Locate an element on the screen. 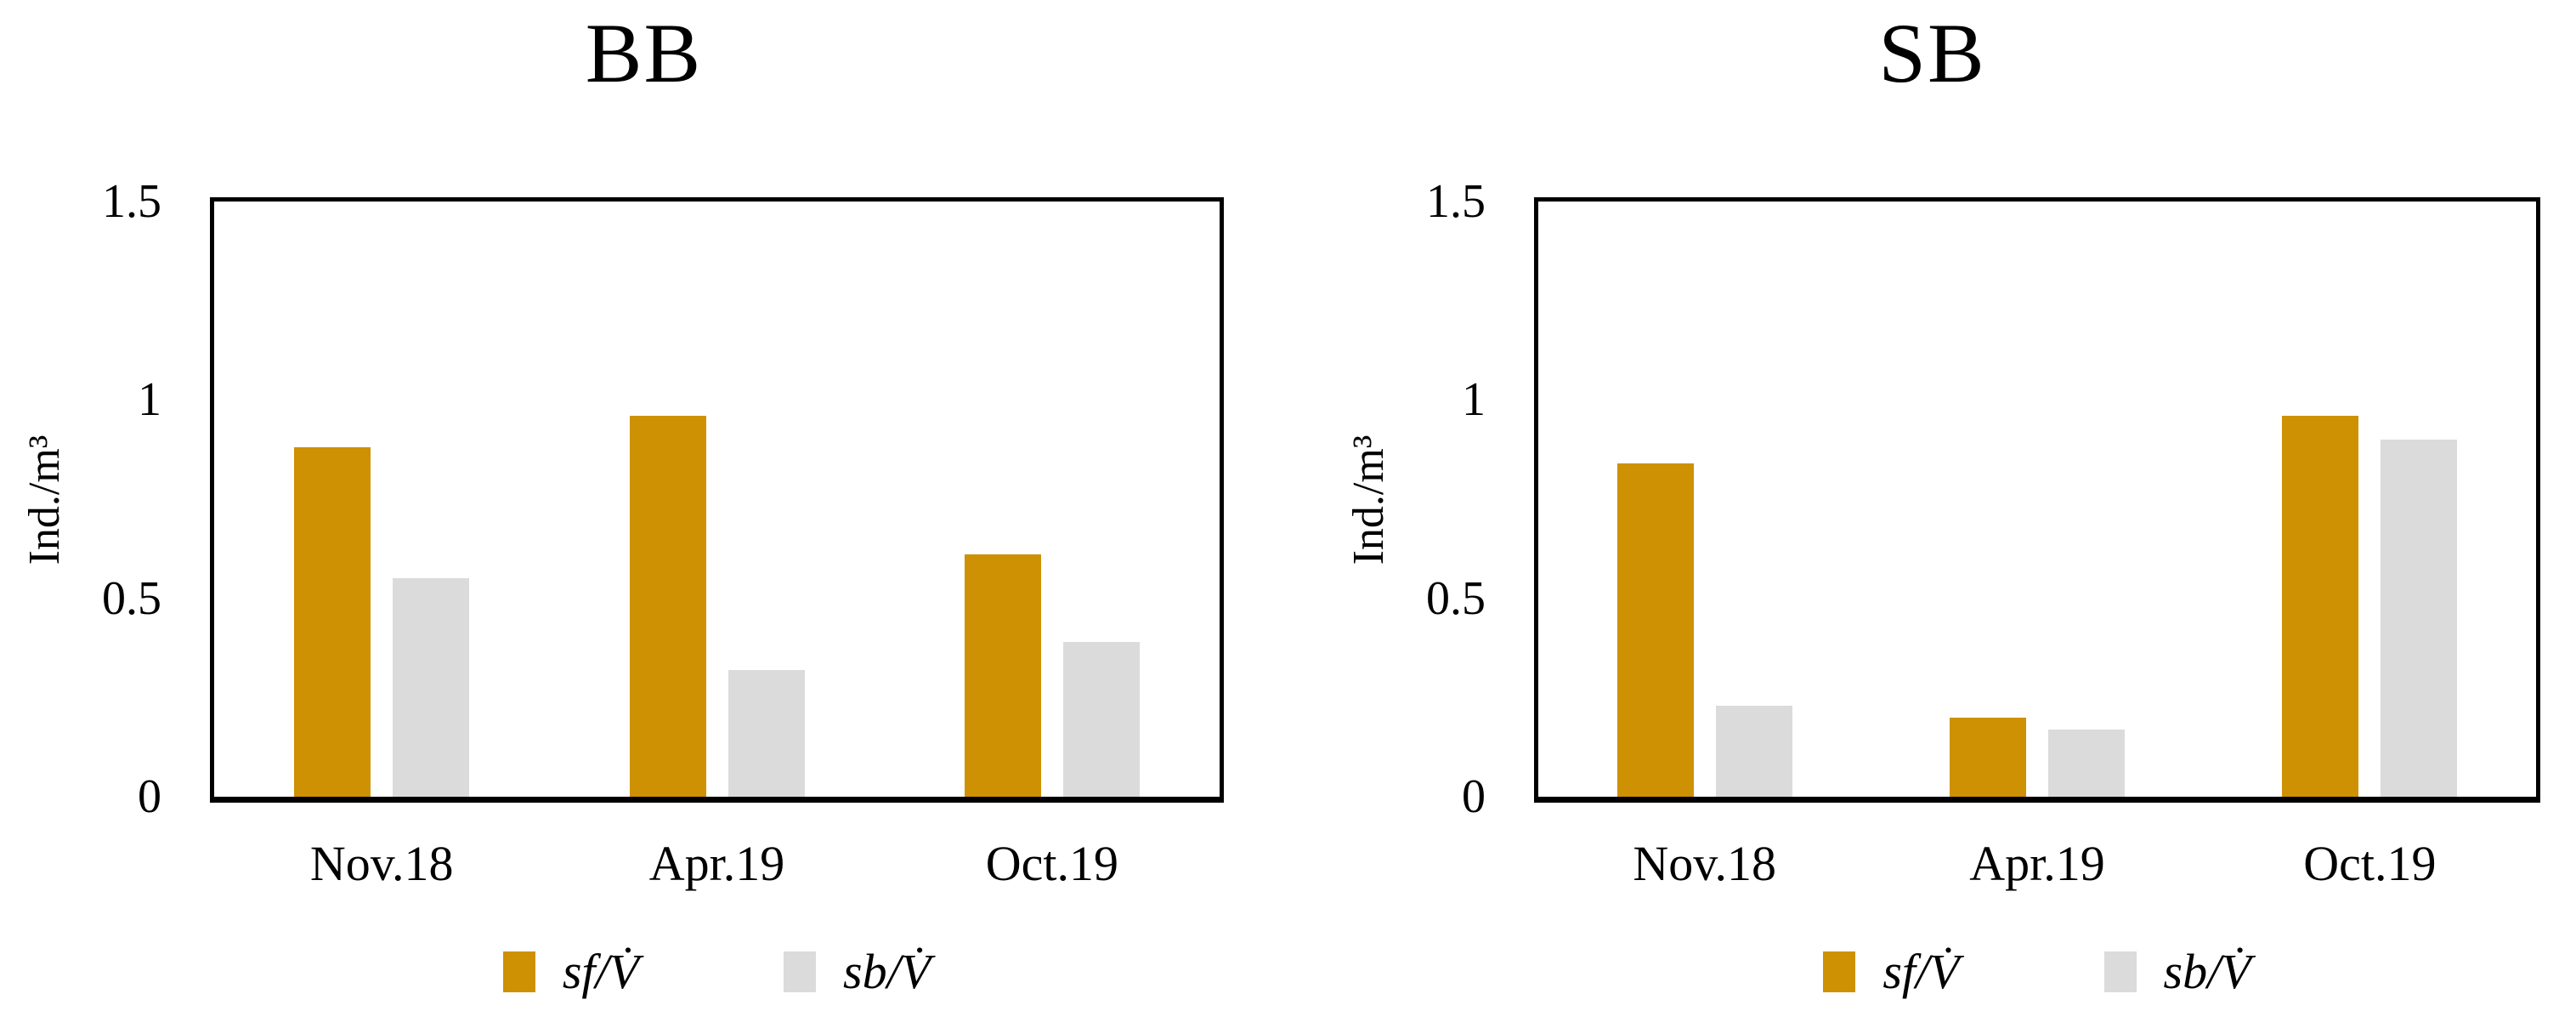  chart-title: SB is located at coordinates (1932, 53).